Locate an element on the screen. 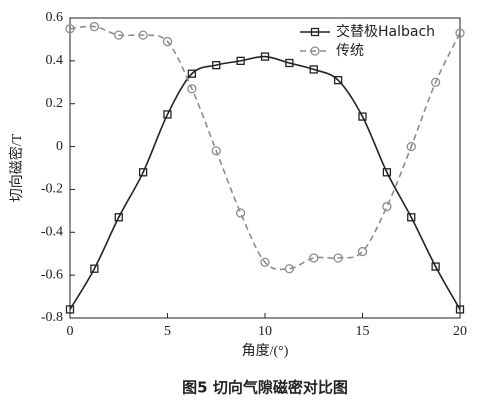 Image resolution: width=491 pixels, height=407 pixels. x-tick-label: 5 is located at coordinates (167, 331).